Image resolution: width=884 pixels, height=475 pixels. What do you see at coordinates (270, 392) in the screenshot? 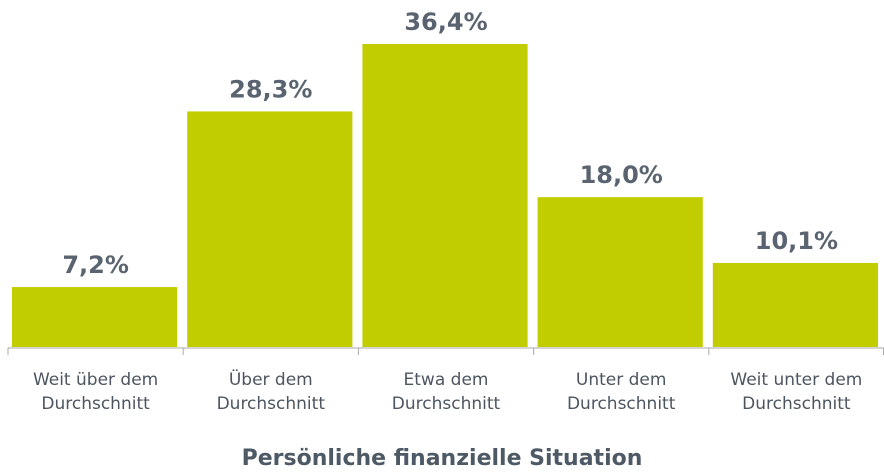
I see `x-tick-label: Über dem Durchschnitt` at bounding box center [270, 392].